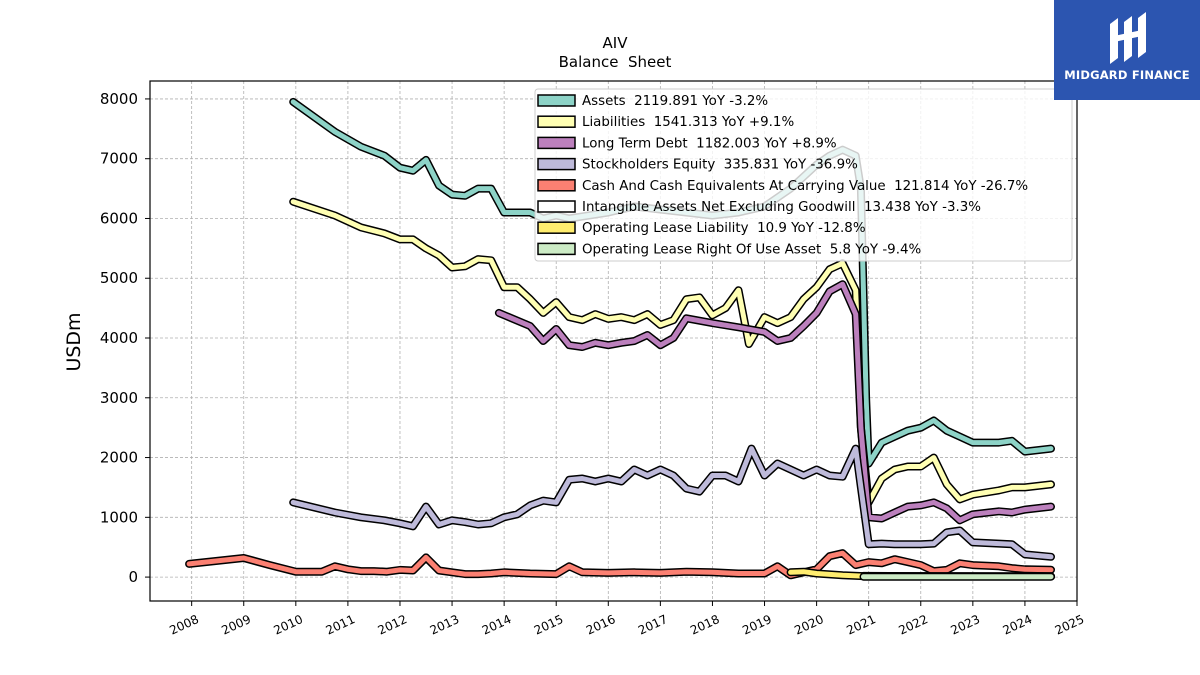  What do you see at coordinates (688, 122) in the screenshot?
I see `legend-label: Liabilities 1541.313 YoY +9.1%` at bounding box center [688, 122].